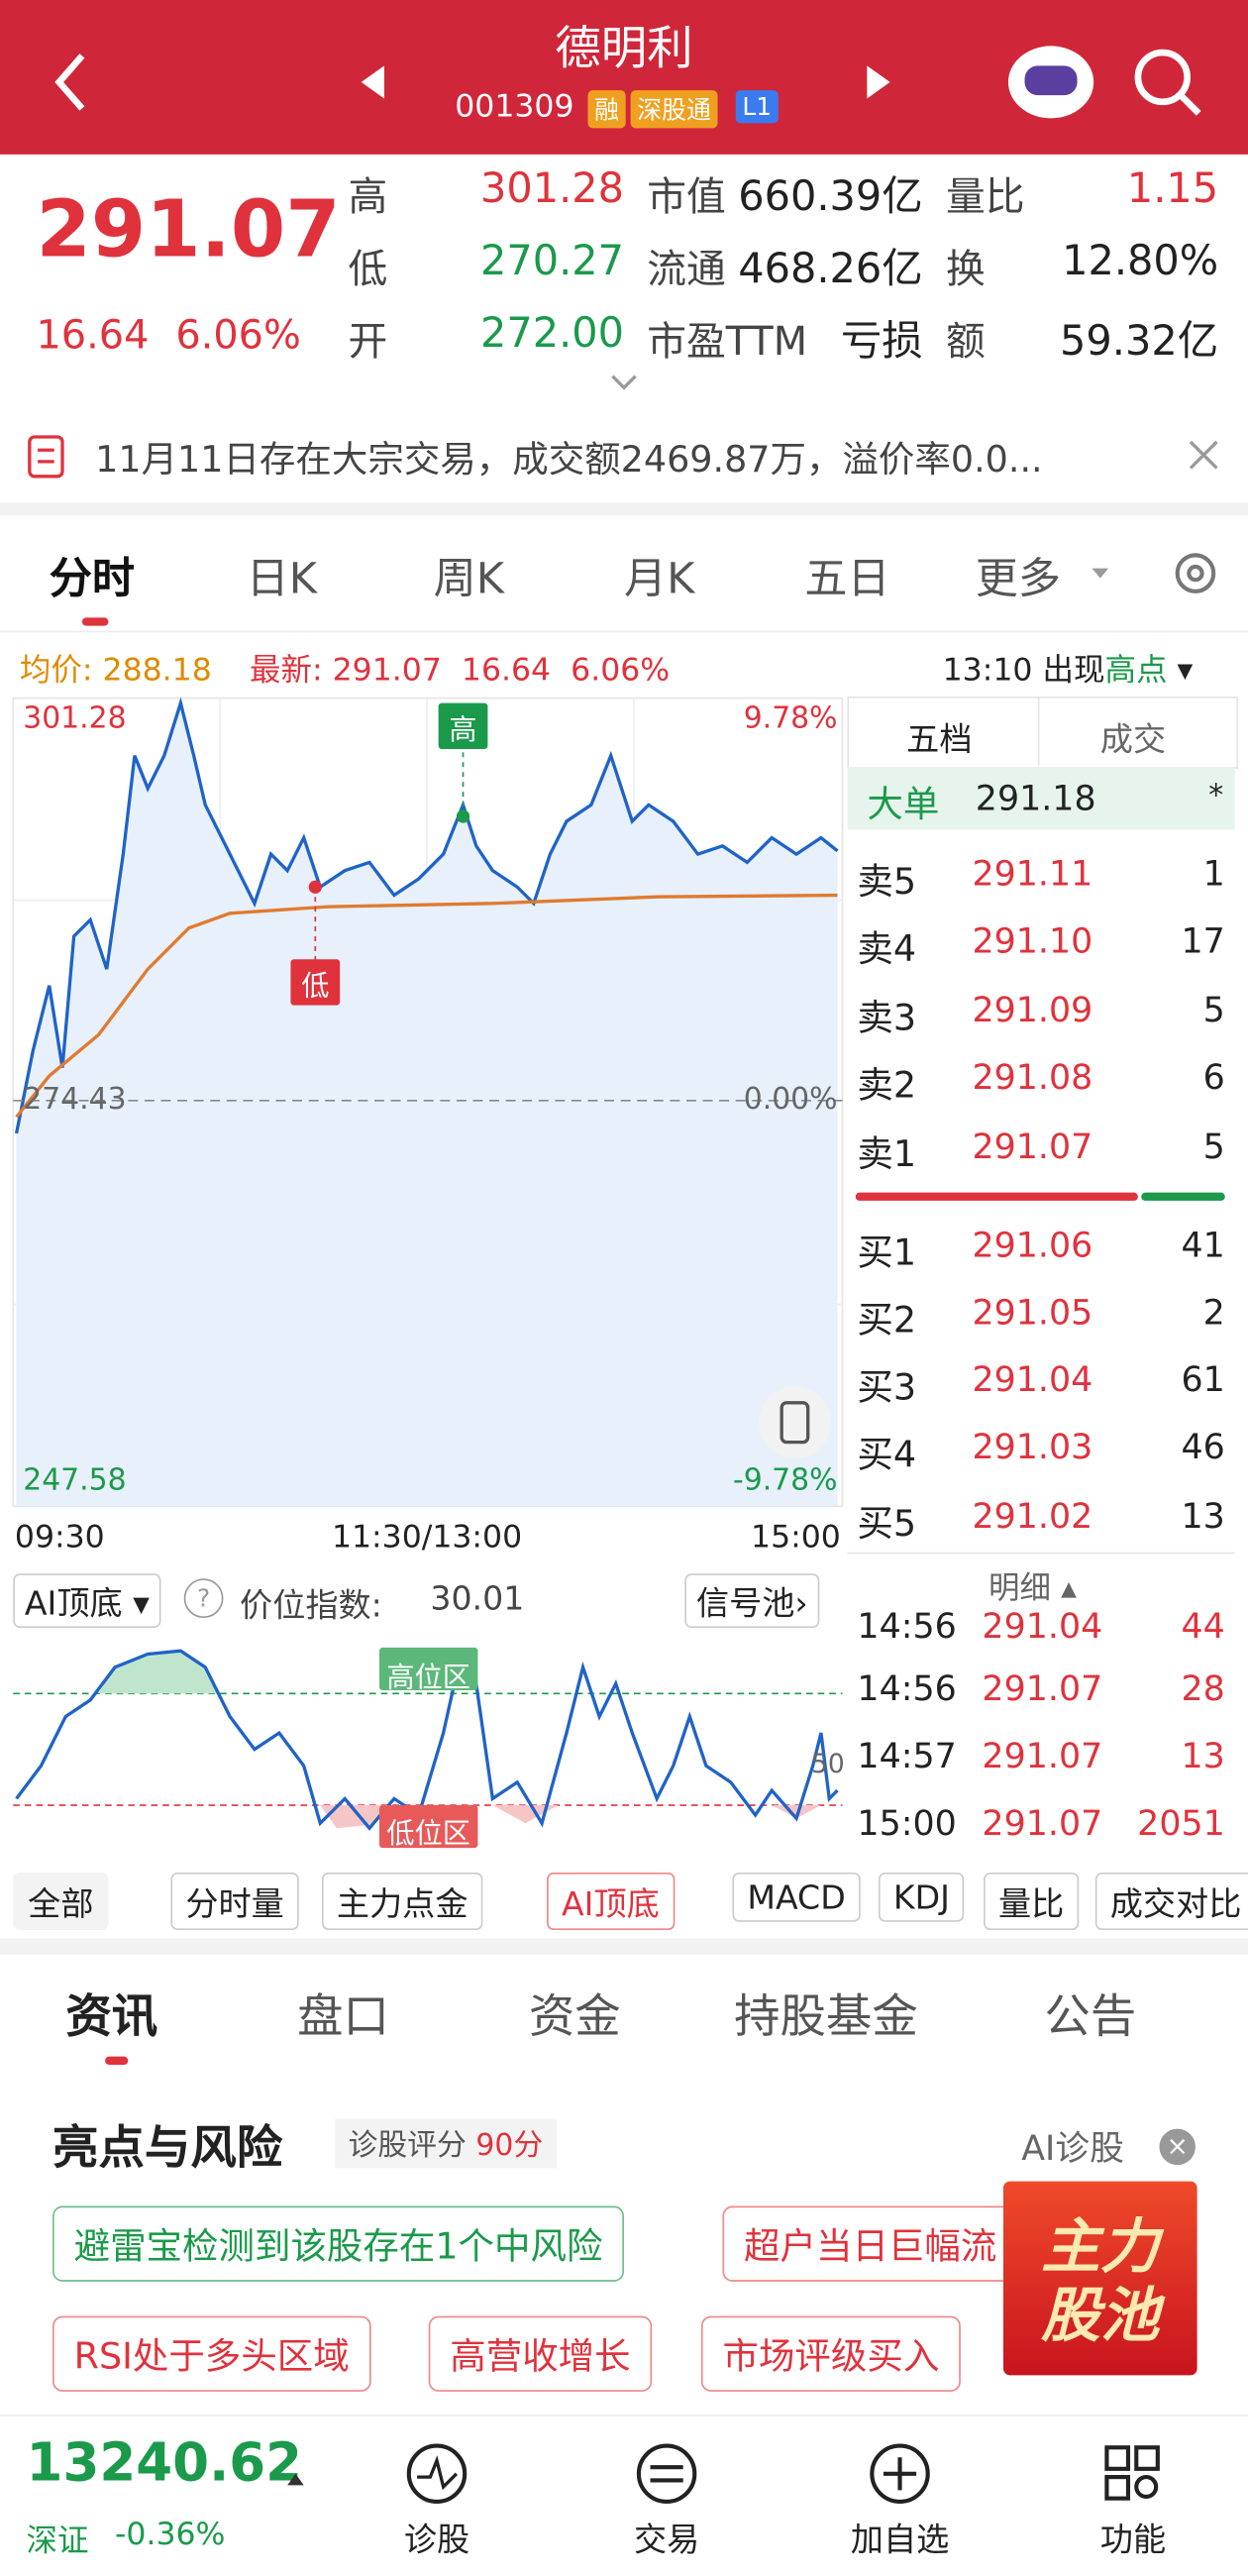 The width and height of the screenshot is (1248, 2576). Describe the element at coordinates (727, 342) in the screenshot. I see `stat-label: 市盈TTM` at that location.